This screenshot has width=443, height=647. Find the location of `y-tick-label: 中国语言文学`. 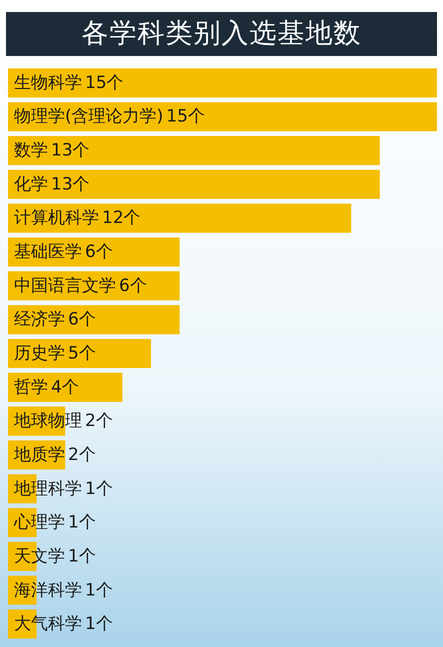

y-tick-label: 中国语言文学 is located at coordinates (65, 286).